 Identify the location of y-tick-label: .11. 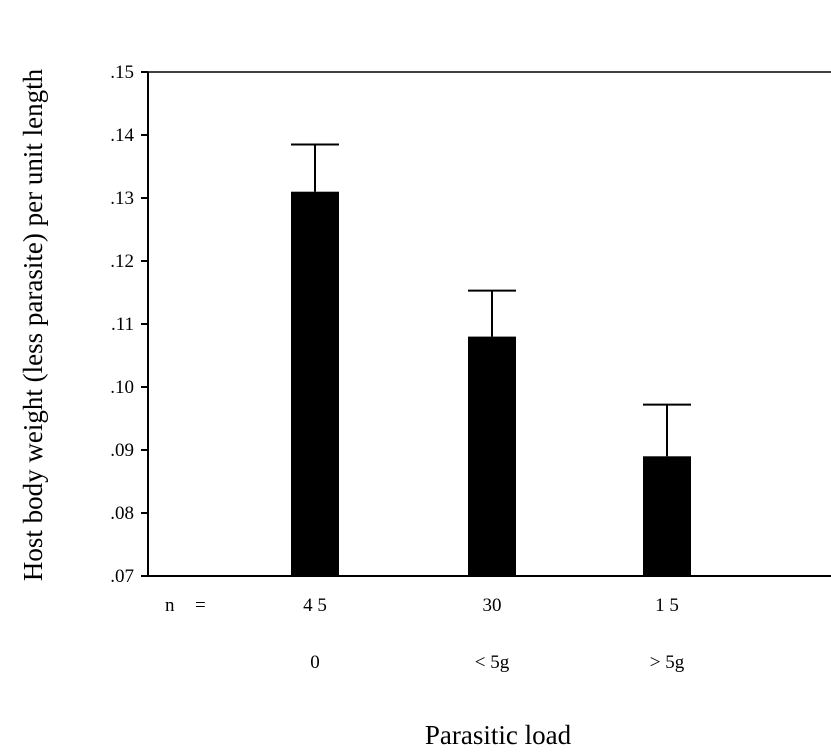
(122, 324).